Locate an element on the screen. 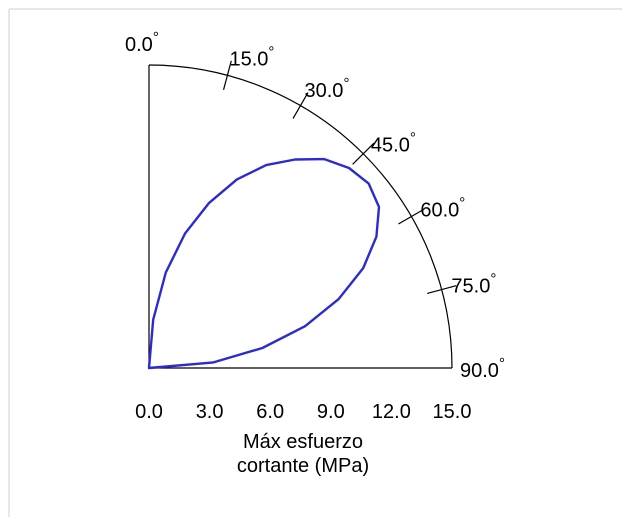 This screenshot has width=622, height=522. radial-tick-label: 6.0 is located at coordinates (270, 412).